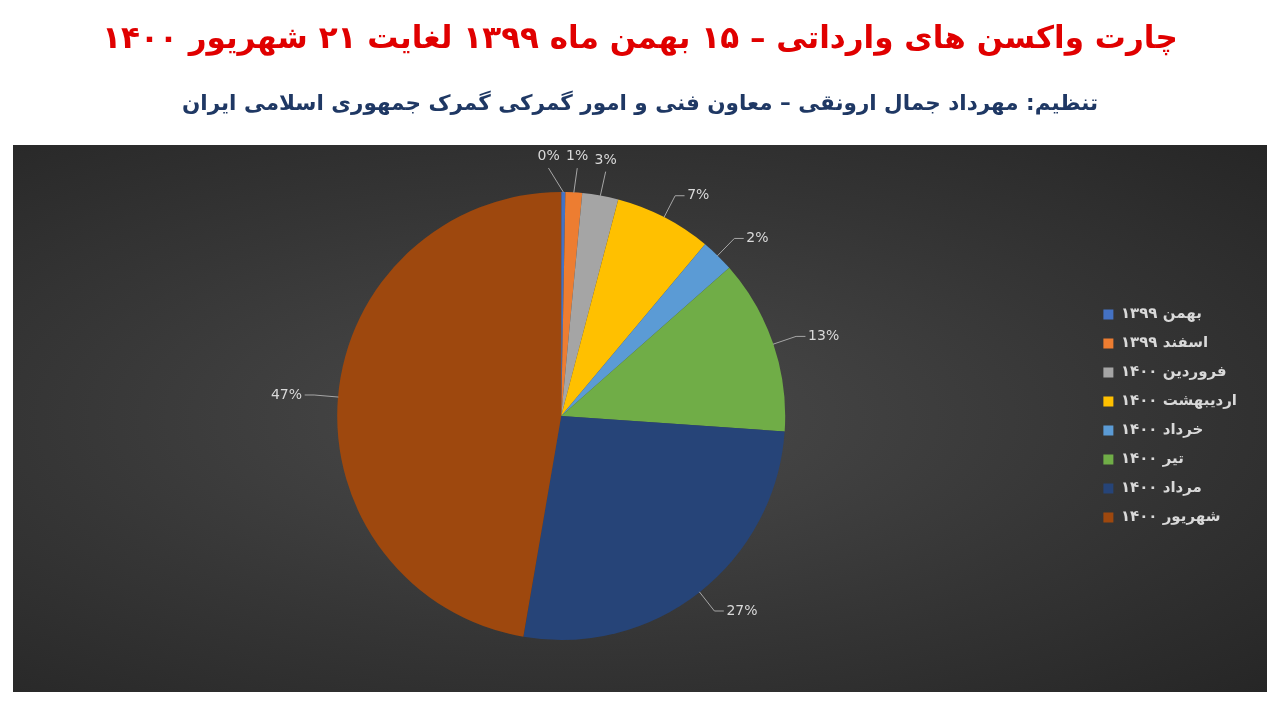 The height and width of the screenshot is (704, 1280). What do you see at coordinates (577, 155) in the screenshot?
I see `data-label: 1%` at bounding box center [577, 155].